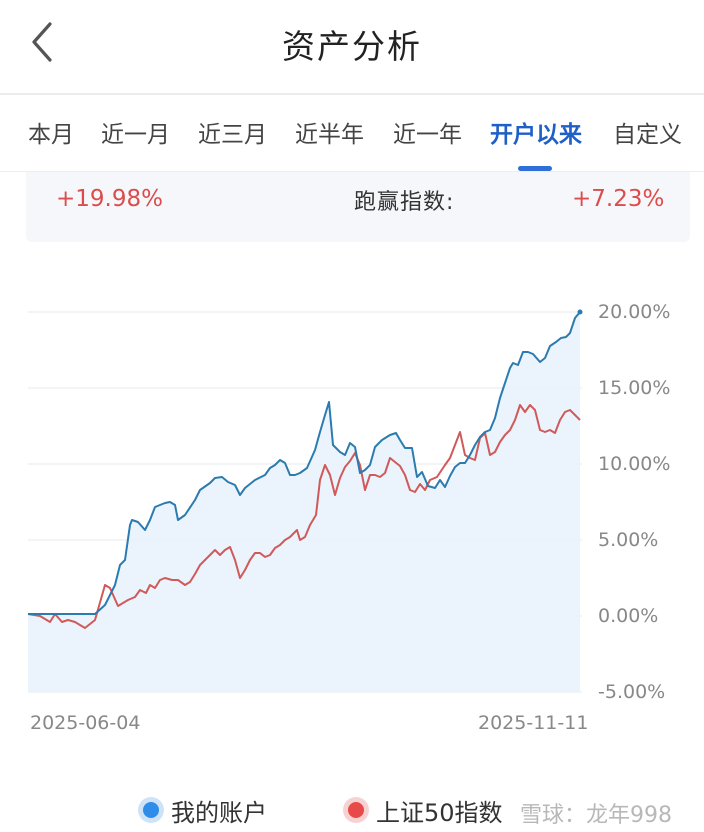 This screenshot has width=704, height=832. Describe the element at coordinates (632, 692) in the screenshot. I see `y-tick-minus-5: -5.00%` at that location.